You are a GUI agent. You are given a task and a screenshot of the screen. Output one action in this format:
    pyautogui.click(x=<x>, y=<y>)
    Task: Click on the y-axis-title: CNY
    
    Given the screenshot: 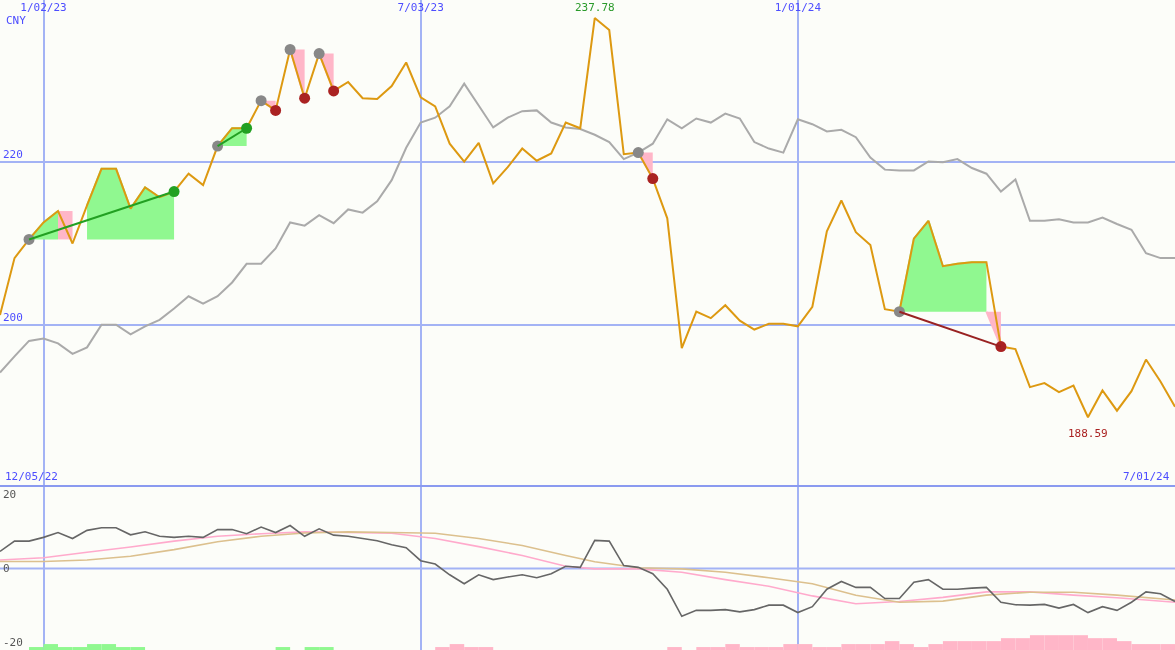 What is the action you would take?
    pyautogui.click(x=16, y=20)
    